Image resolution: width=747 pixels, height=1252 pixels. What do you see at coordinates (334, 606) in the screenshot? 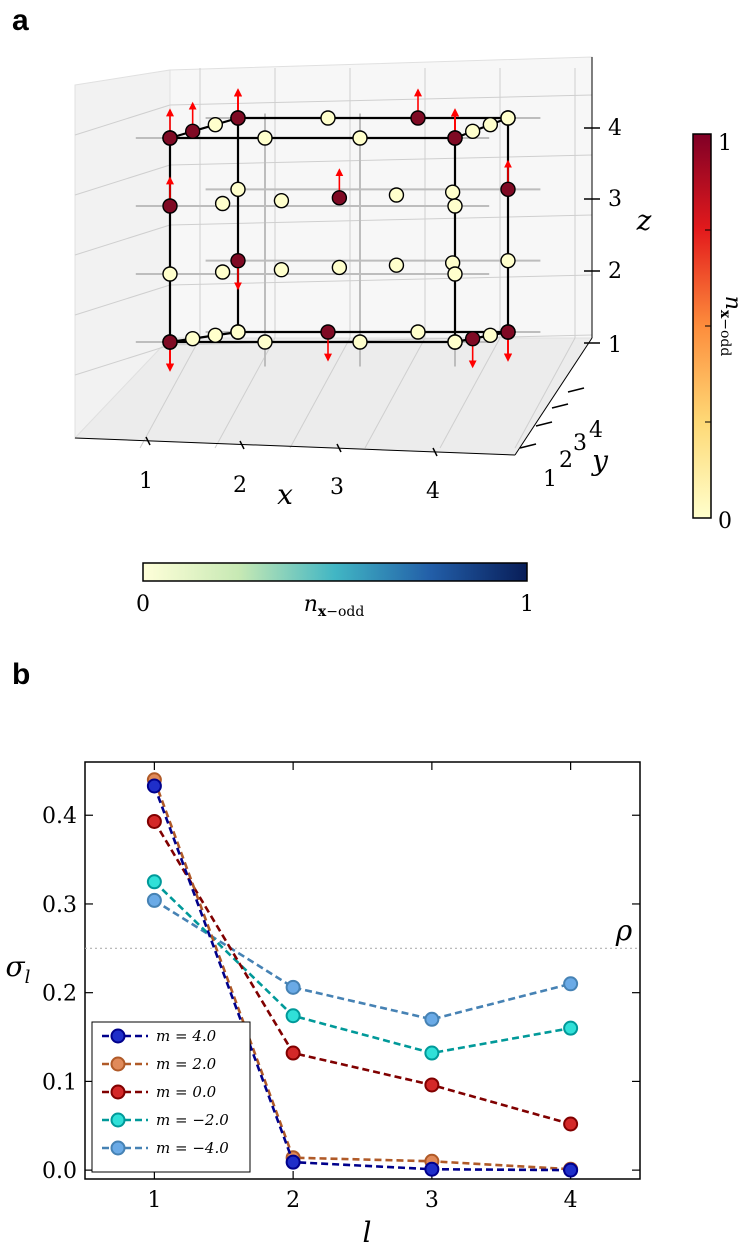
I see `colorbar-blue-label: nx−odd` at bounding box center [334, 606].